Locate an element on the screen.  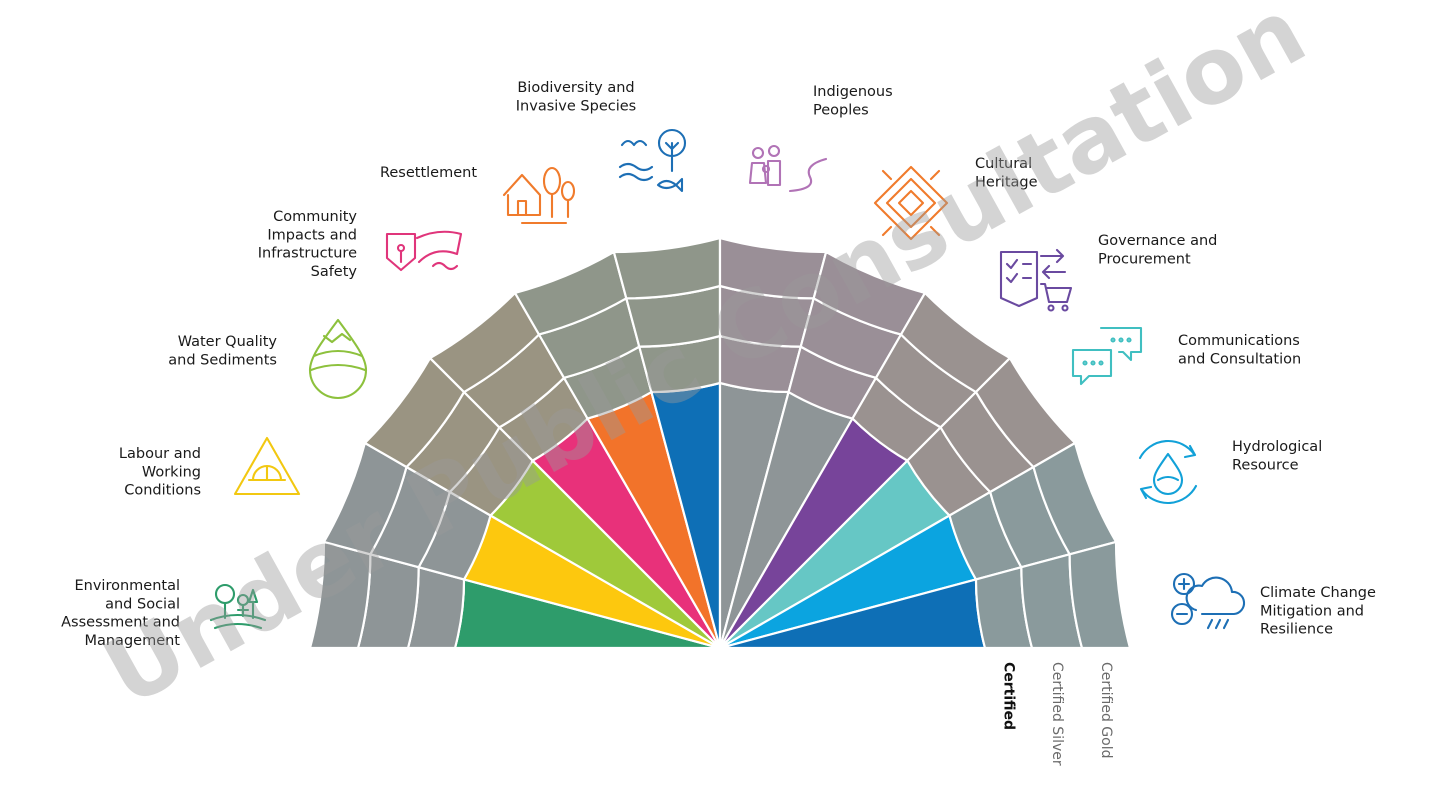
sector-cultural-heritage is located at coordinates (822, 449).